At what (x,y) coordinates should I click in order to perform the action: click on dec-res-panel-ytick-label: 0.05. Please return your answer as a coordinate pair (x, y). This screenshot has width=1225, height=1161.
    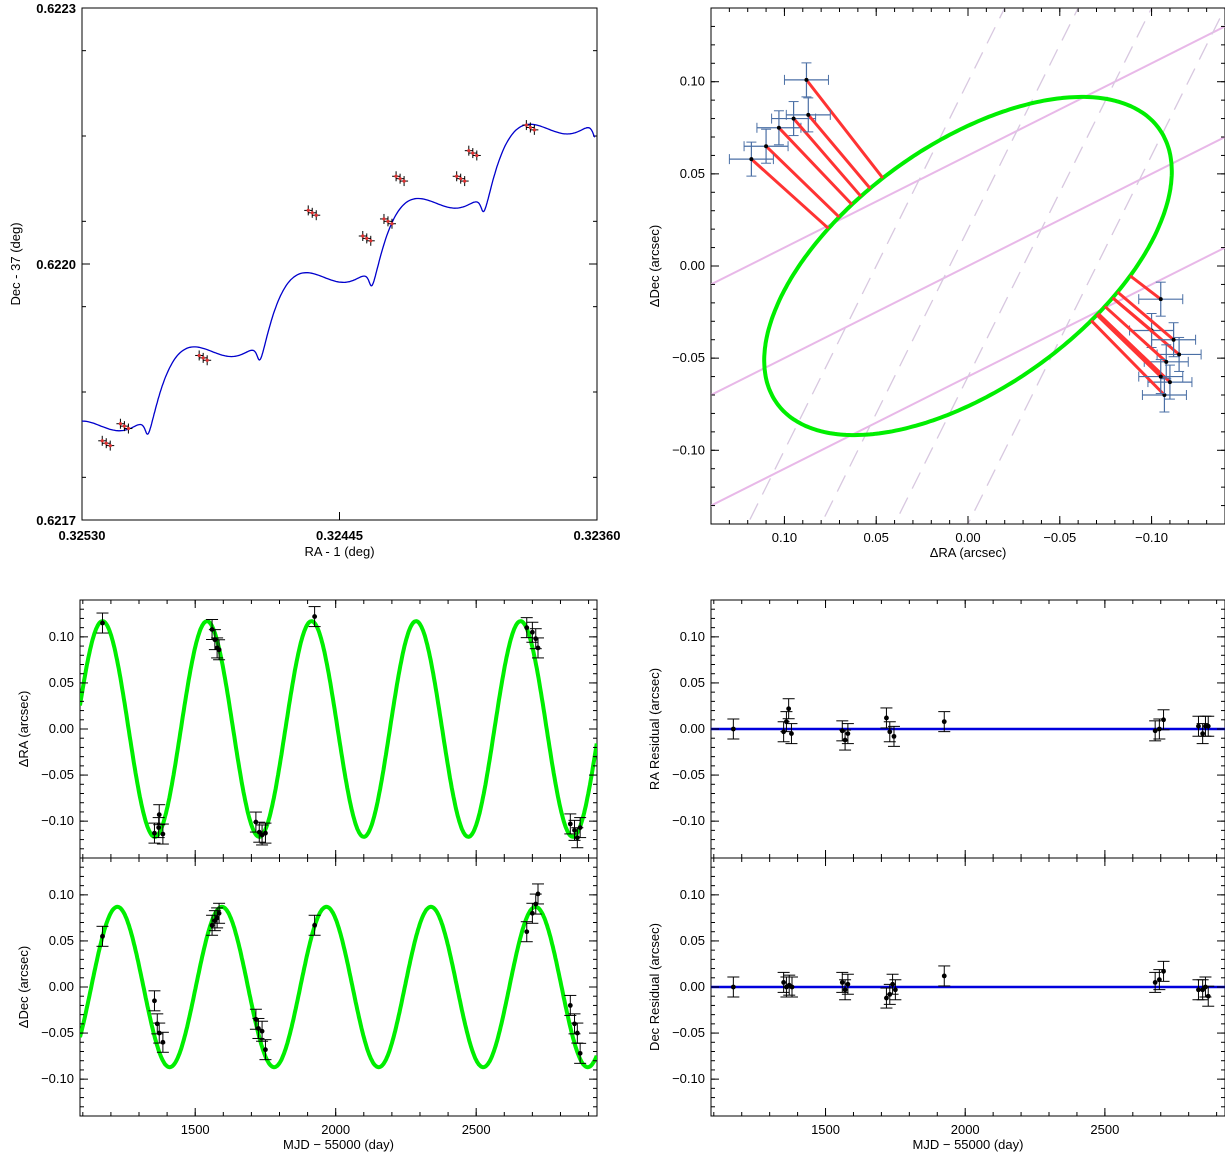
    Looking at the image, I should click on (692, 940).